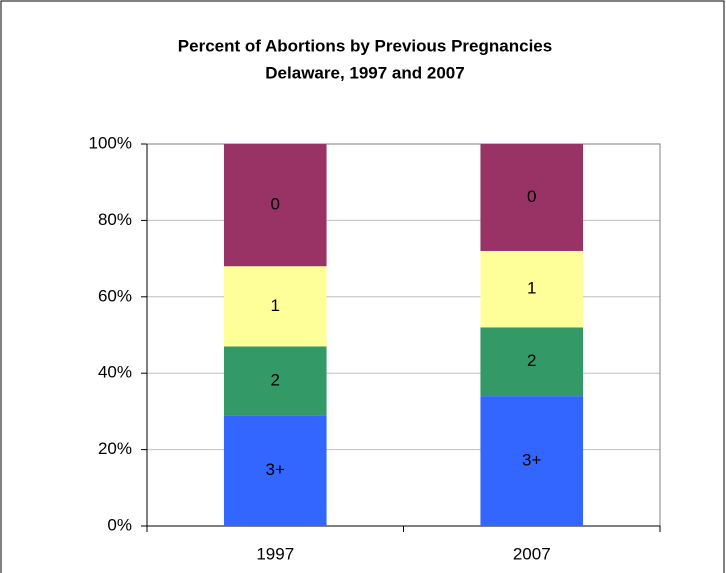 This screenshot has height=573, width=726. Describe the element at coordinates (110, 142) in the screenshot. I see `y-tick-label: 100%` at that location.